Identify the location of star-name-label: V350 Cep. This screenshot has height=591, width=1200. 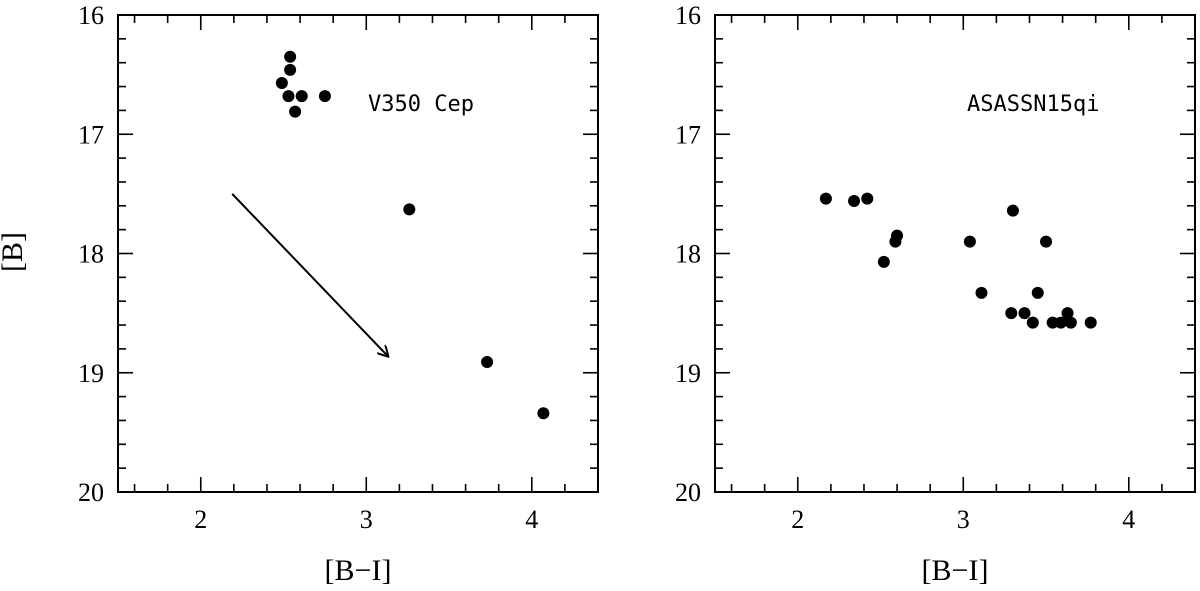
(421, 104).